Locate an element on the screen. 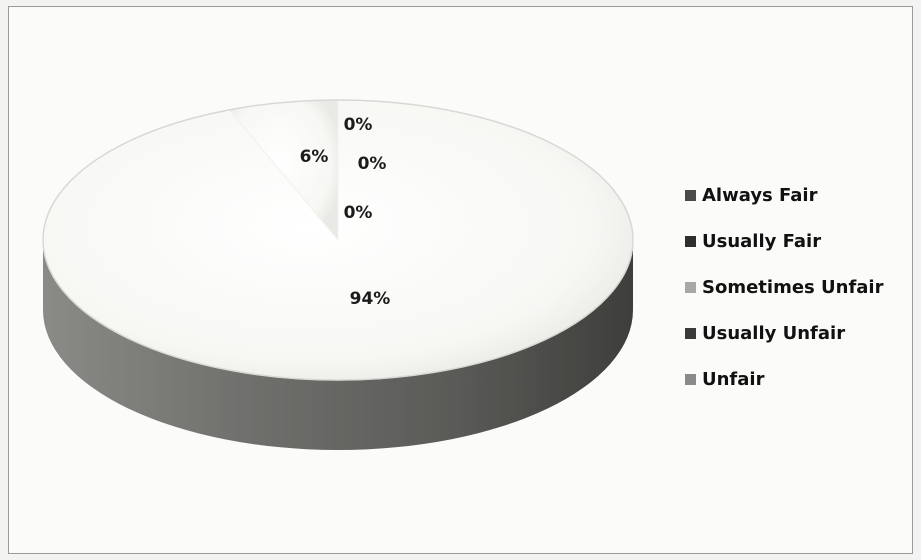 The height and width of the screenshot is (560, 921). slice-label-sometimes-unfair: 0% is located at coordinates (372, 164).